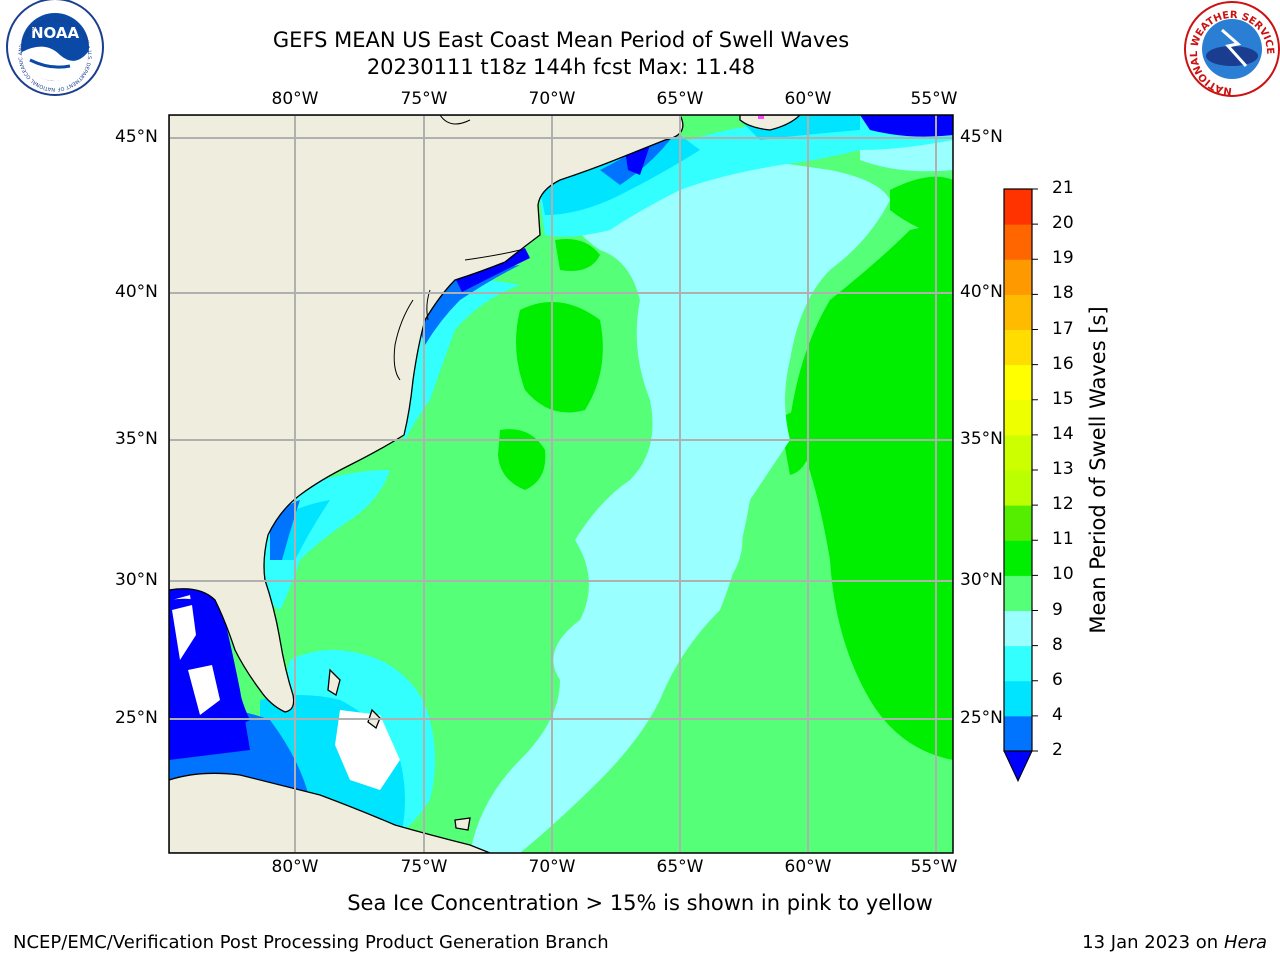 The image size is (1280, 960). I want to click on colorbar-tick-label: 6, so click(1057, 679).